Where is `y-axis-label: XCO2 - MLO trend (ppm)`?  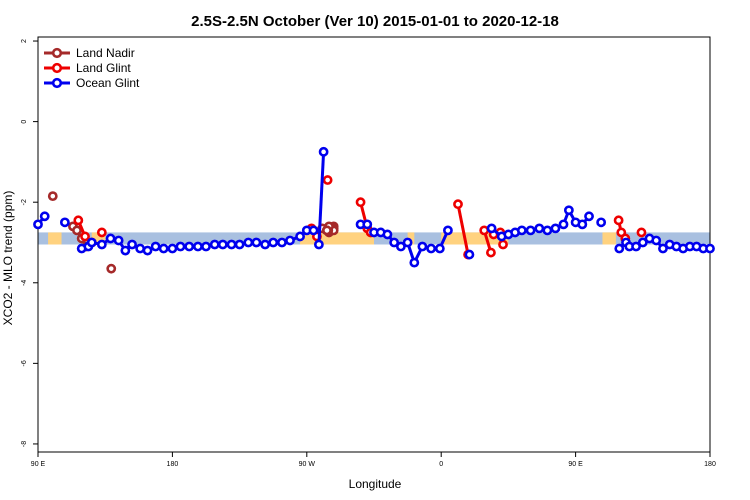
y-axis-label: XCO2 - MLO trend (ppm) is located at coordinates (8, 258).